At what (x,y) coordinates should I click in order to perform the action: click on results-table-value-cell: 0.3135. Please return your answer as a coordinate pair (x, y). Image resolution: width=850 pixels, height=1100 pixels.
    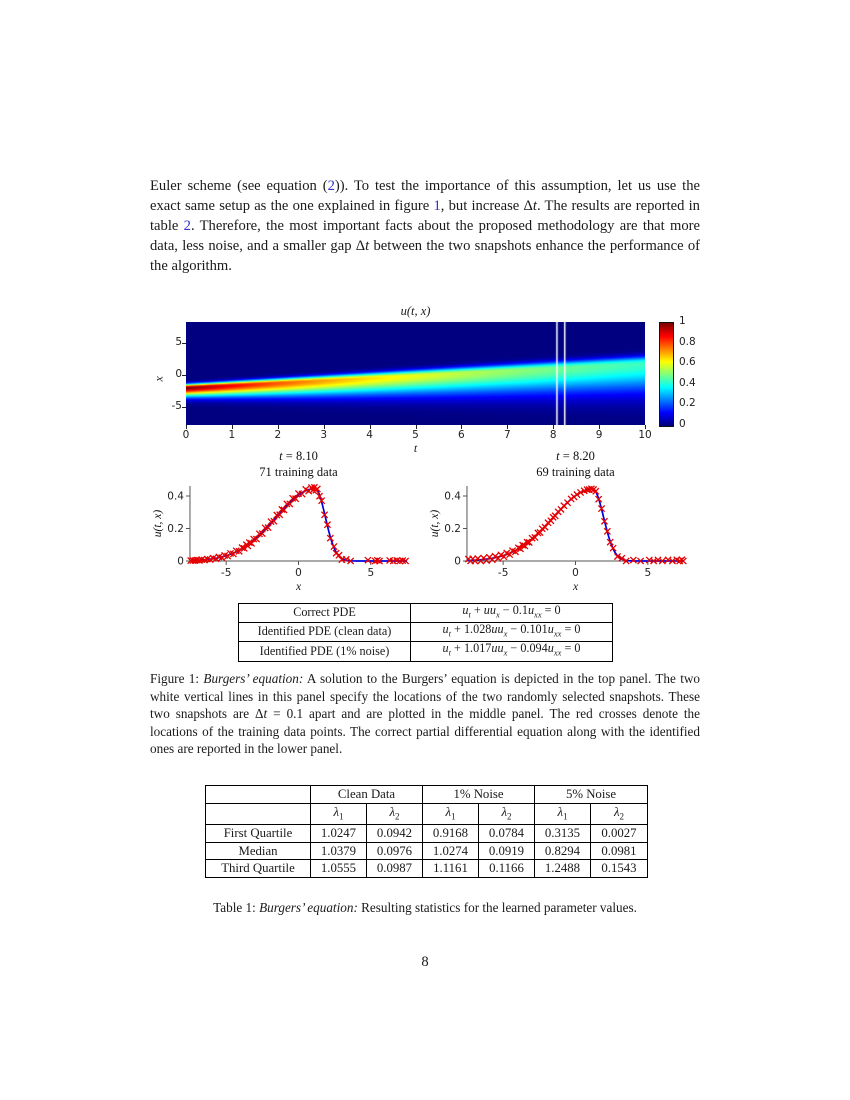
    Looking at the image, I should click on (562, 833).